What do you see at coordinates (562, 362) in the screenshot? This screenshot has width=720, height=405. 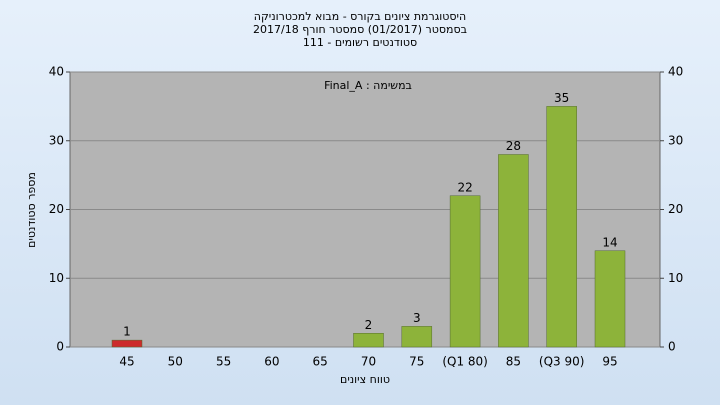 I see `x-tick-label: (Q3 90)` at bounding box center [562, 362].